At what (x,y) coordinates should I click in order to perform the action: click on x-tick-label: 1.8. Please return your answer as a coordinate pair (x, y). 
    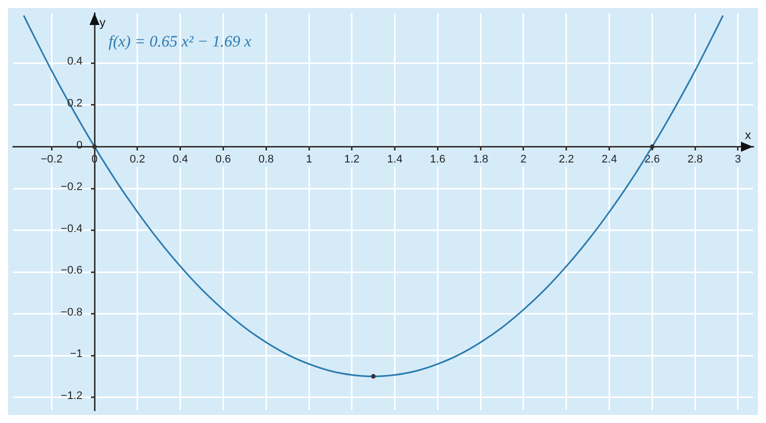
    Looking at the image, I should click on (480, 159).